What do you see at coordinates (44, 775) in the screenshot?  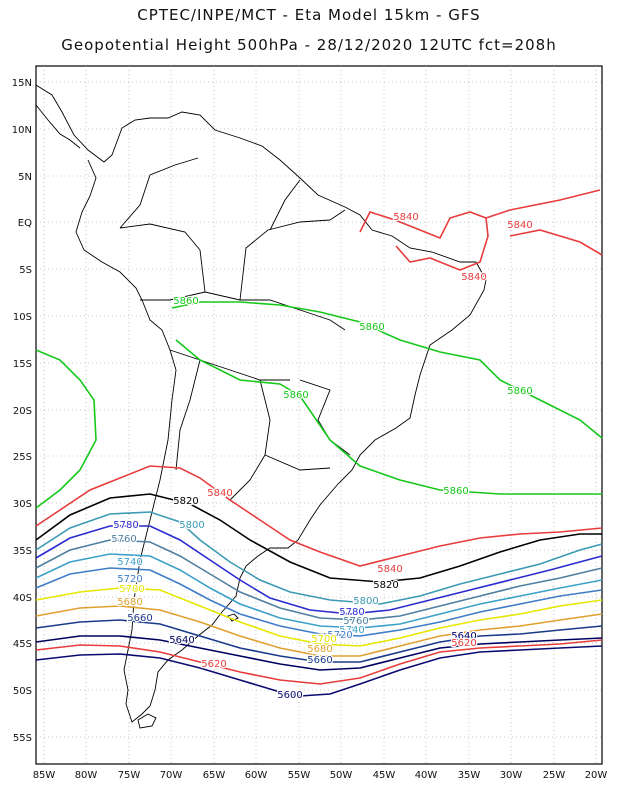 I see `lon-tick-label: 85W` at bounding box center [44, 775].